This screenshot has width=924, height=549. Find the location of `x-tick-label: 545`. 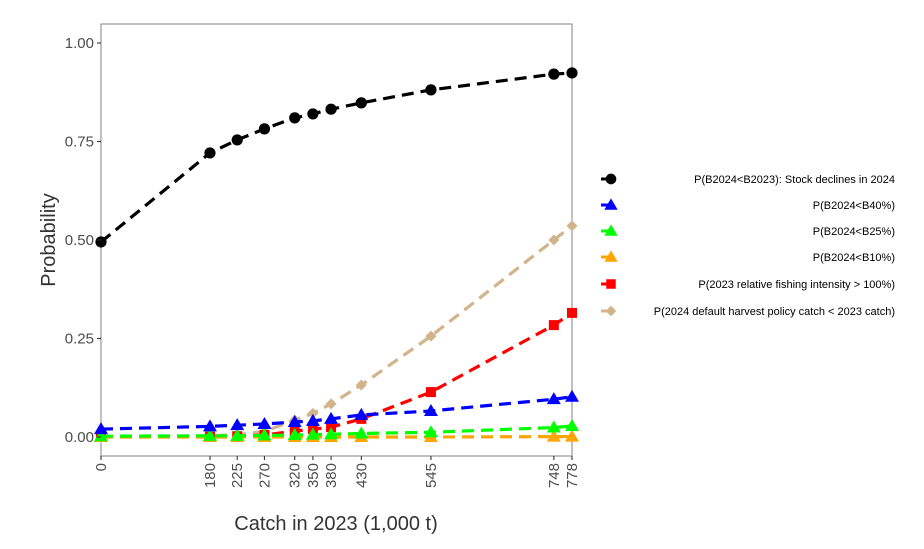

x-tick-label: 545 is located at coordinates (431, 475).